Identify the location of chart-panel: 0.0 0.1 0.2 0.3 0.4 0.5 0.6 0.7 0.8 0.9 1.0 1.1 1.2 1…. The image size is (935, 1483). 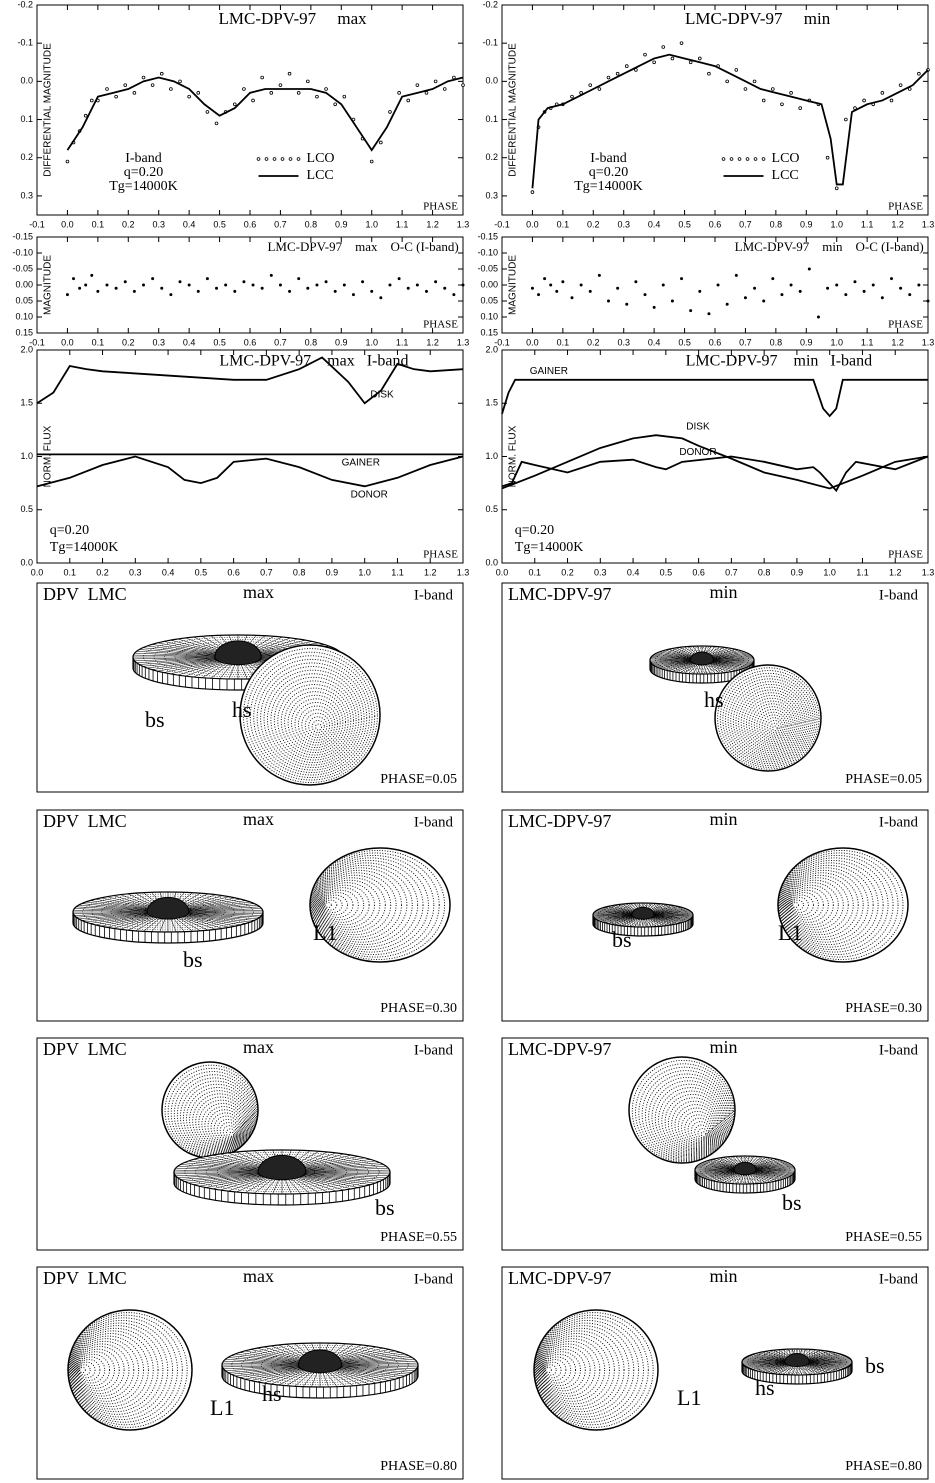
(709, 460).